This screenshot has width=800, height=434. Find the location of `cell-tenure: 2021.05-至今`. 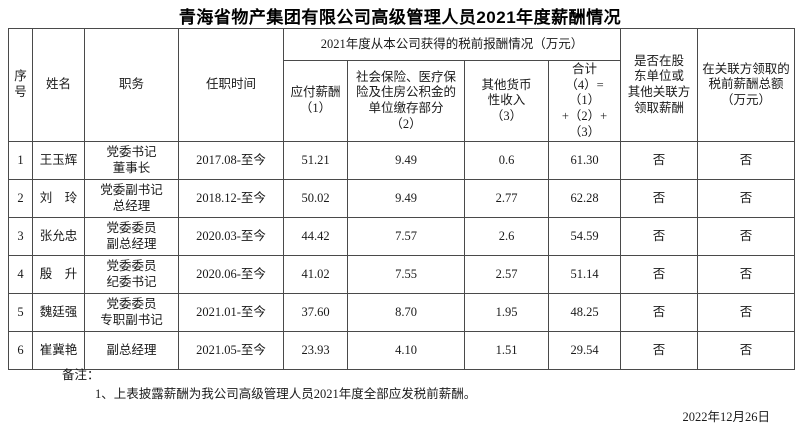

cell-tenure: 2021.05-至今 is located at coordinates (231, 351).